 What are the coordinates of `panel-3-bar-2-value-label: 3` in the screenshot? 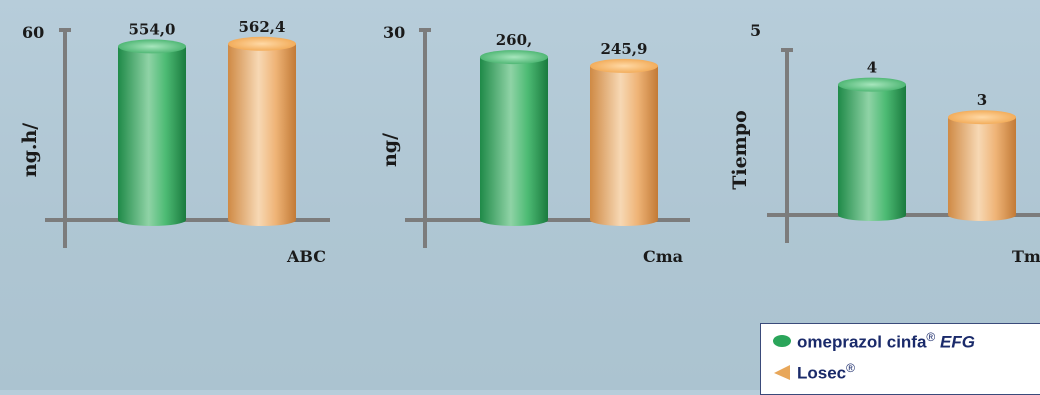 It's located at (982, 100).